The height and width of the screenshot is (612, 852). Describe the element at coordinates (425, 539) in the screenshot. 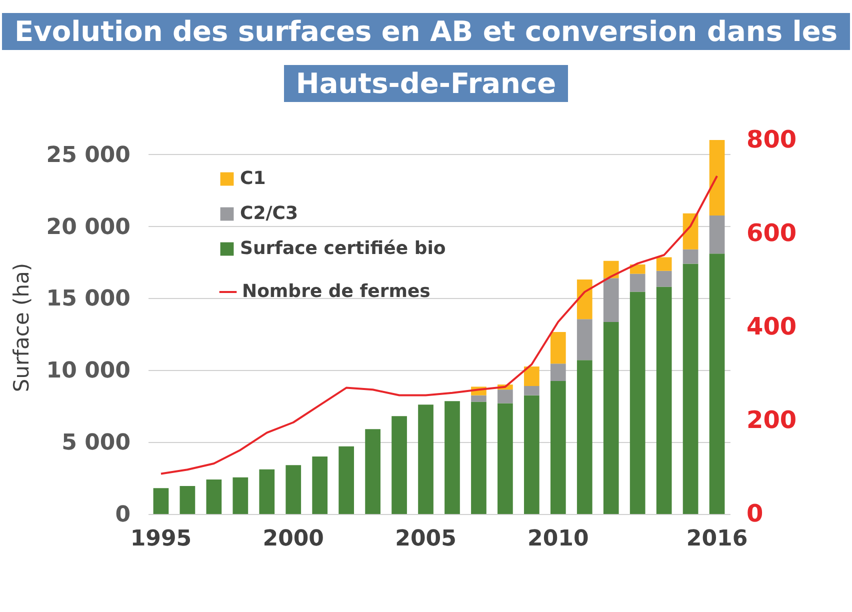

I see `x-tick-label: 2005` at that location.